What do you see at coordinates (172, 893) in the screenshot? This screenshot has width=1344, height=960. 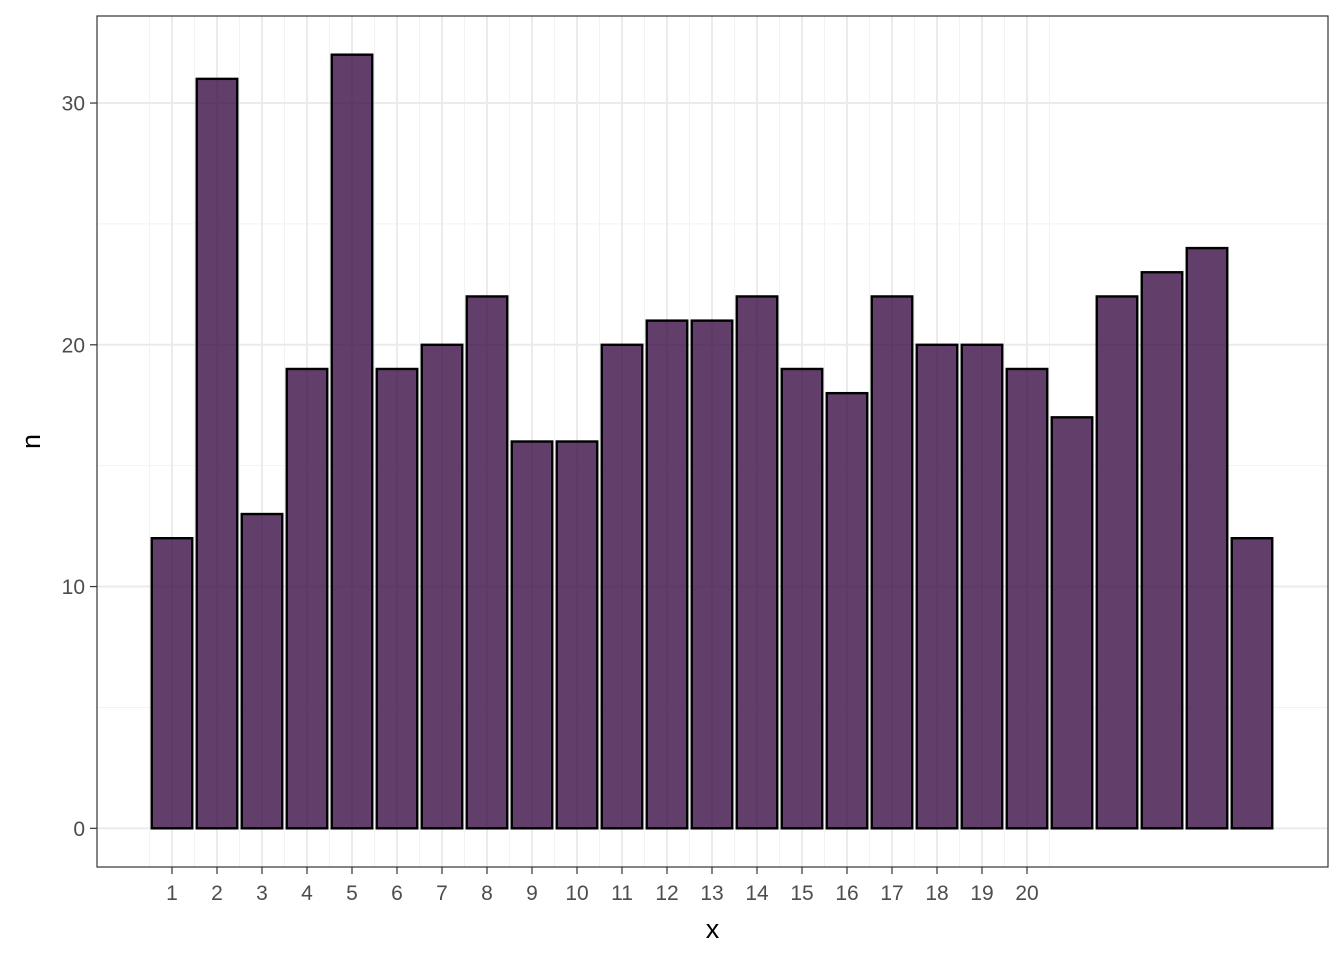 I see `x-tick-label: 1` at bounding box center [172, 893].